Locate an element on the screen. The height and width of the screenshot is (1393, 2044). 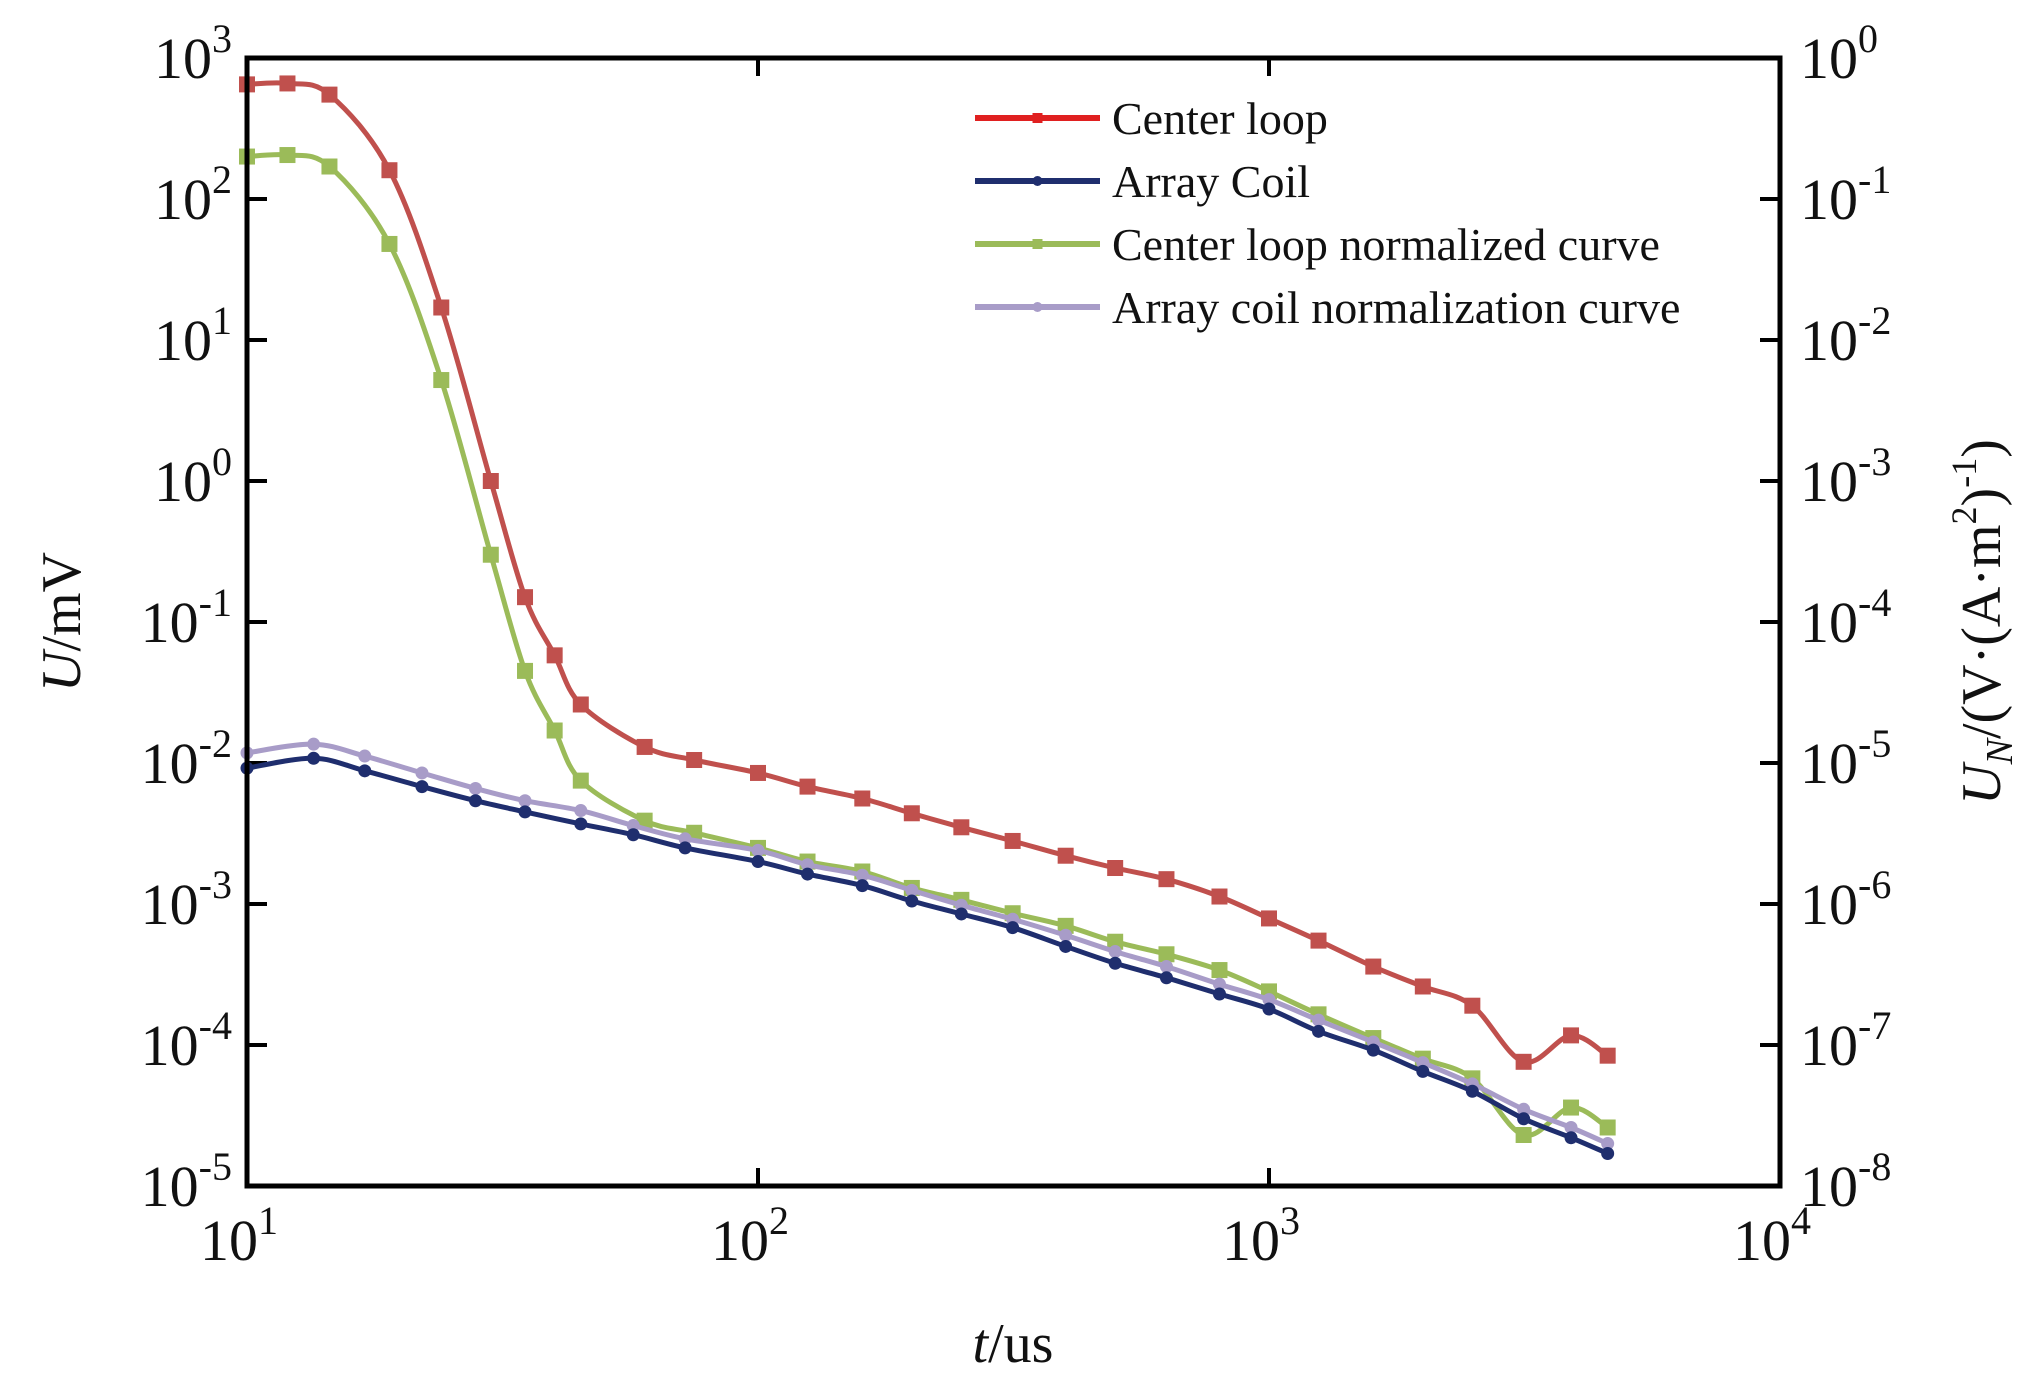
y-tick-label: 10¹ is located at coordinates (193, 335).